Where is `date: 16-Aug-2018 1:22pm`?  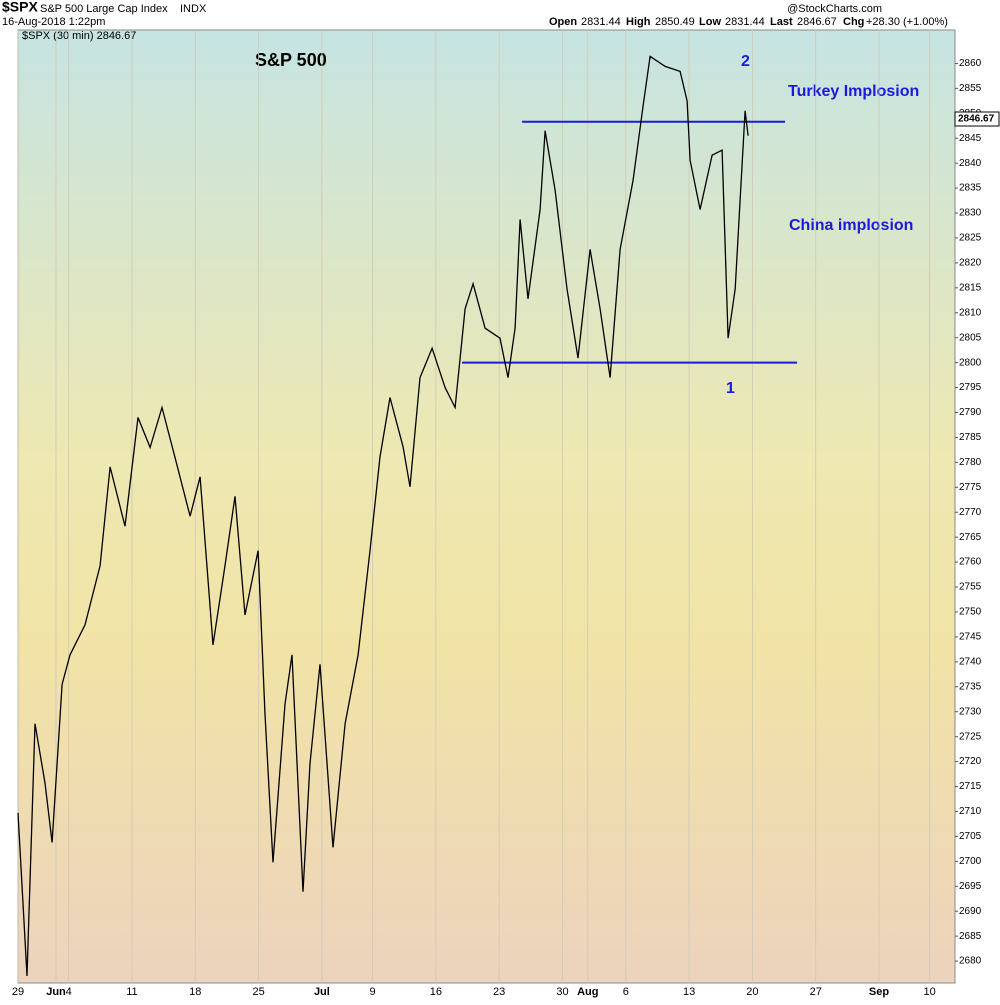
date: 16-Aug-2018 1:22pm is located at coordinates (53, 22).